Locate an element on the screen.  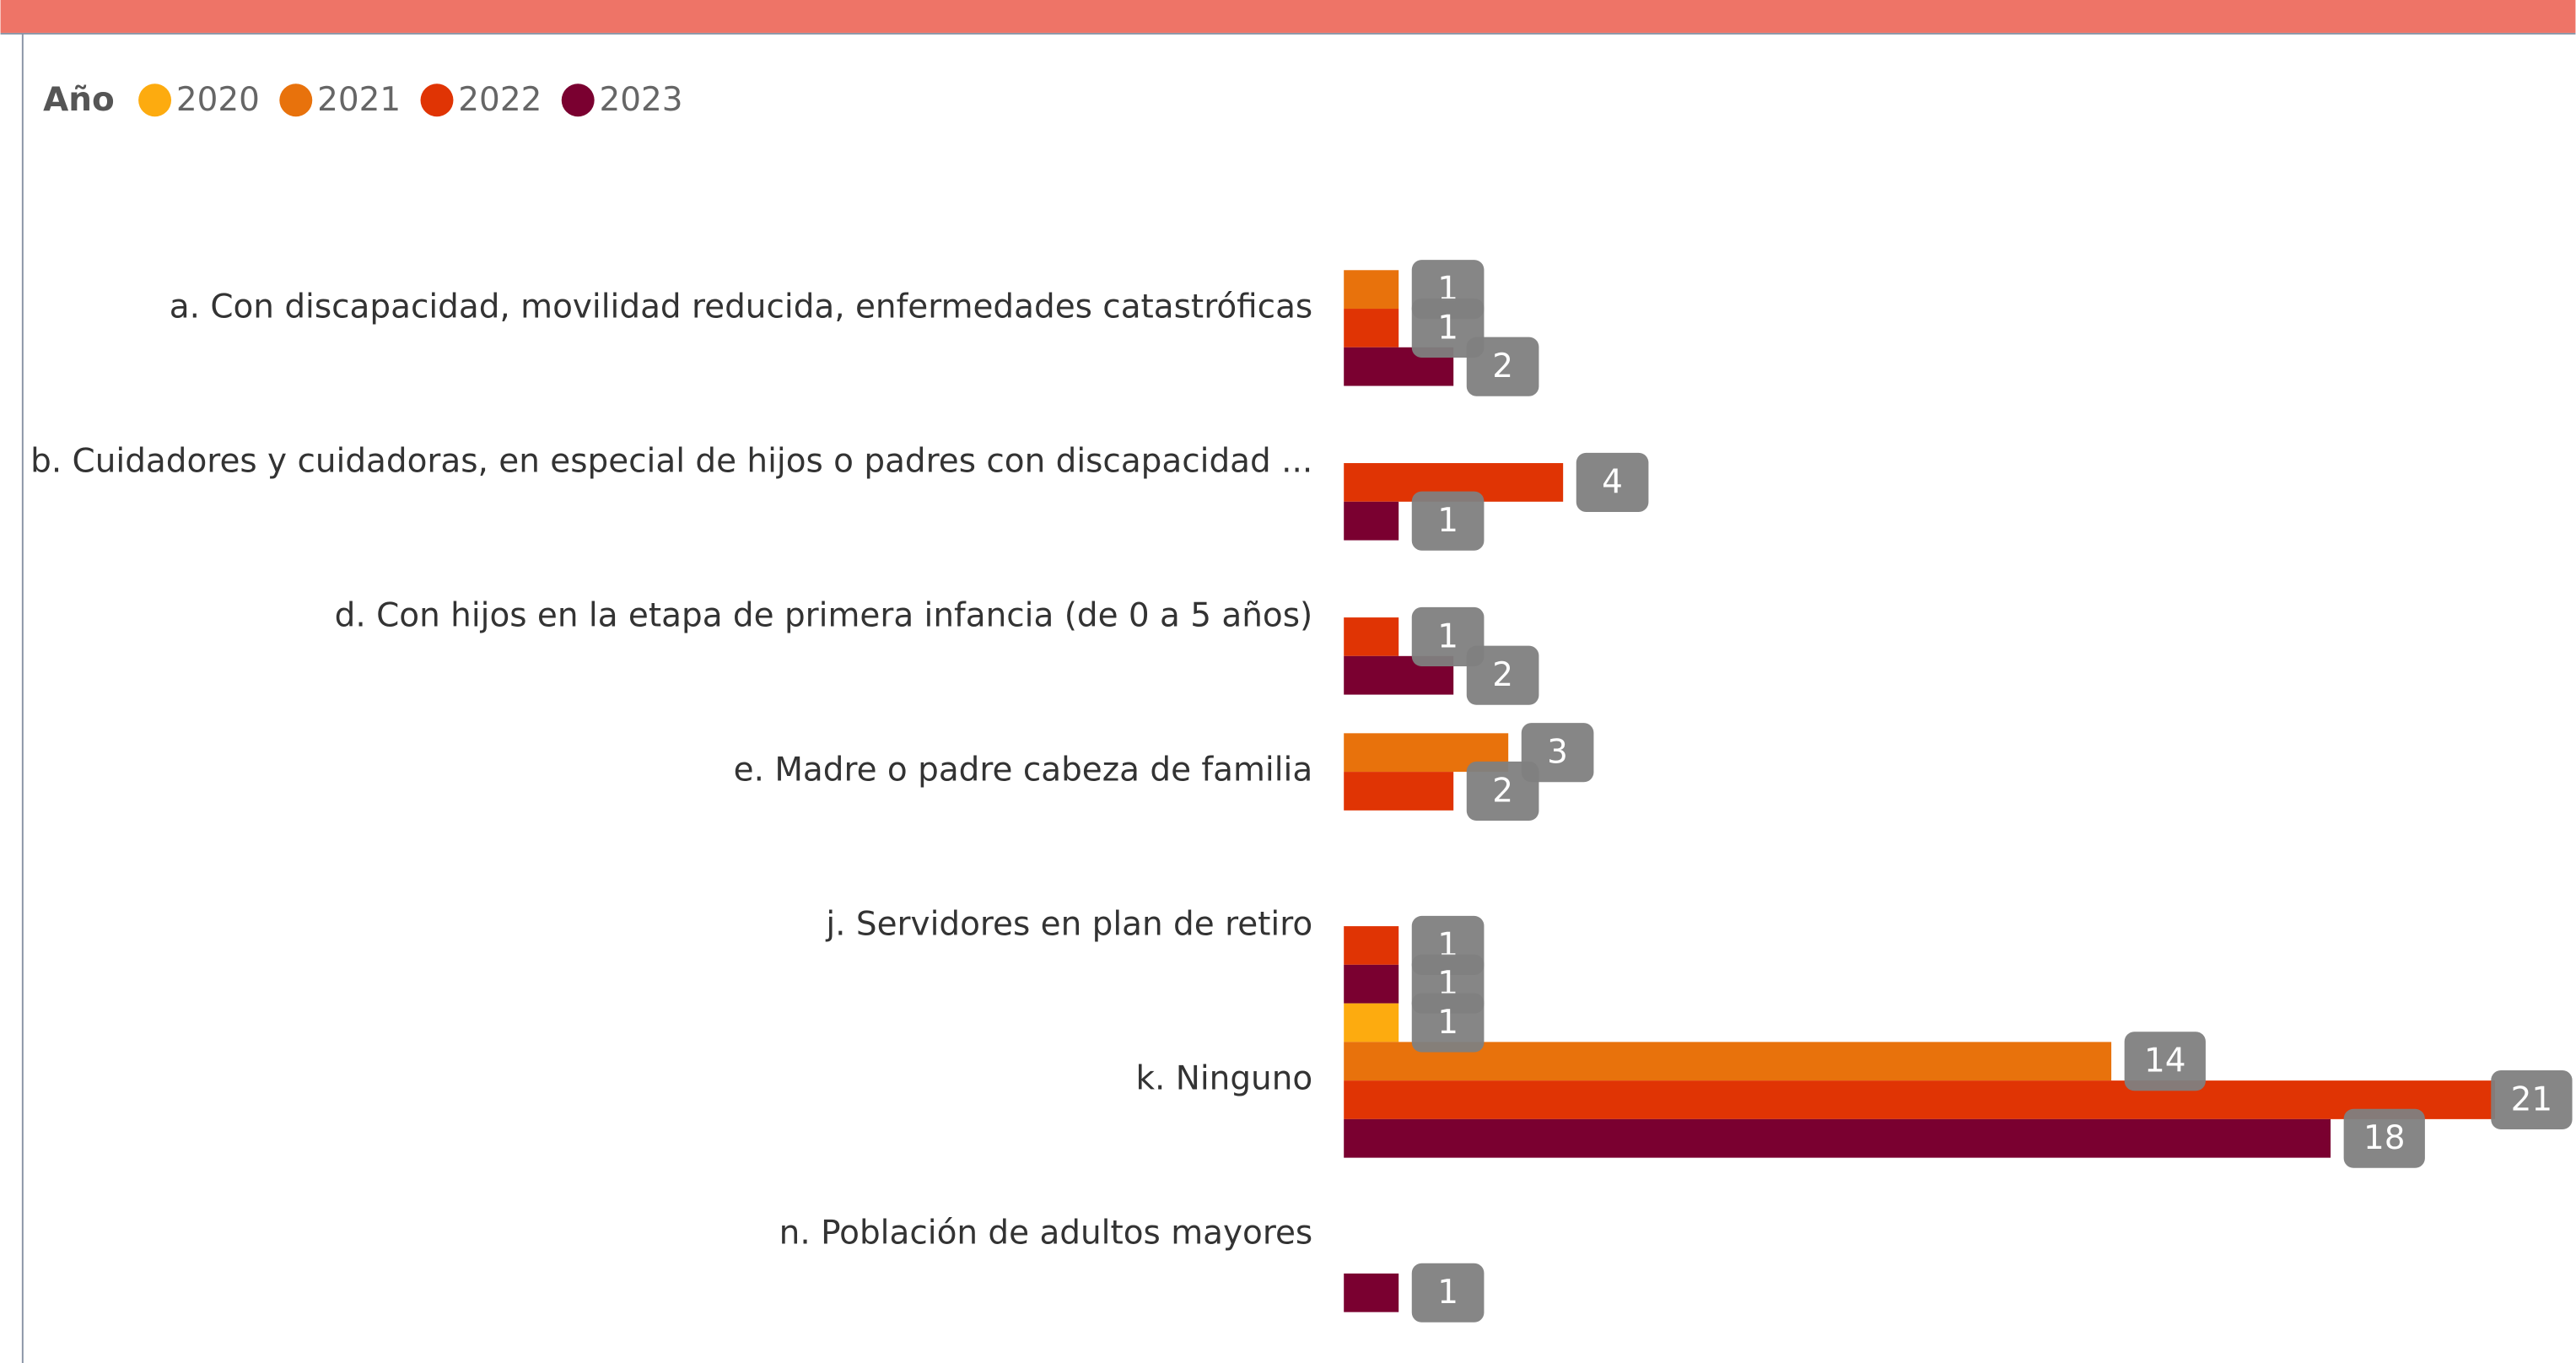
category-label: j. Servidores en plan de retiro is located at coordinates (1068, 925).